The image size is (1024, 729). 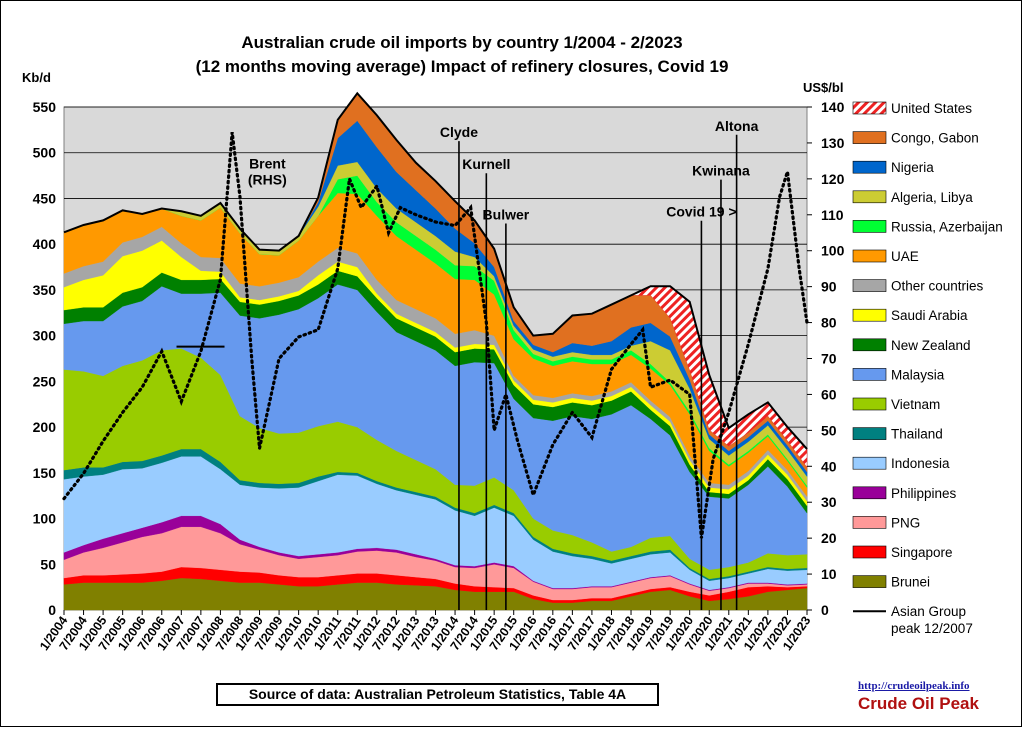 I want to click on y-tick-label: 0, so click(x=52, y=610).